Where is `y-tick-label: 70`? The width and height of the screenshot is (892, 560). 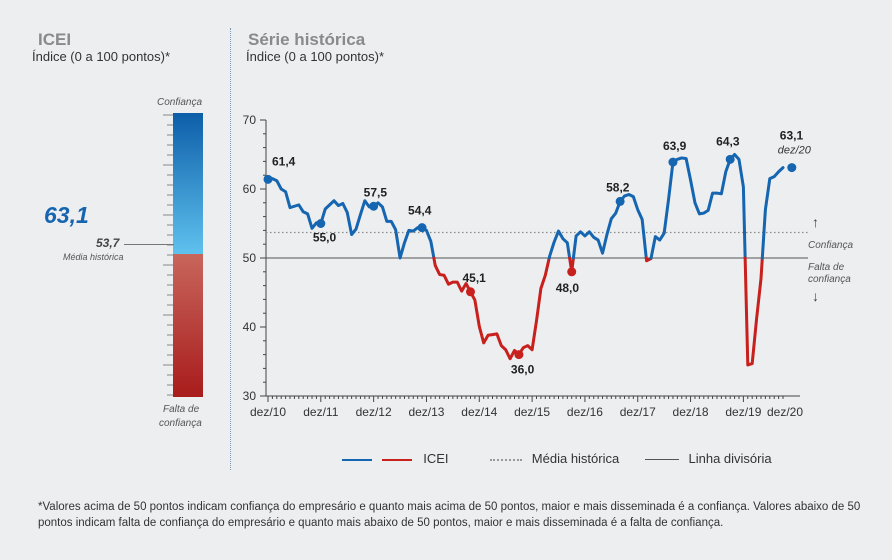
y-tick-label: 70 is located at coordinates (250, 120).